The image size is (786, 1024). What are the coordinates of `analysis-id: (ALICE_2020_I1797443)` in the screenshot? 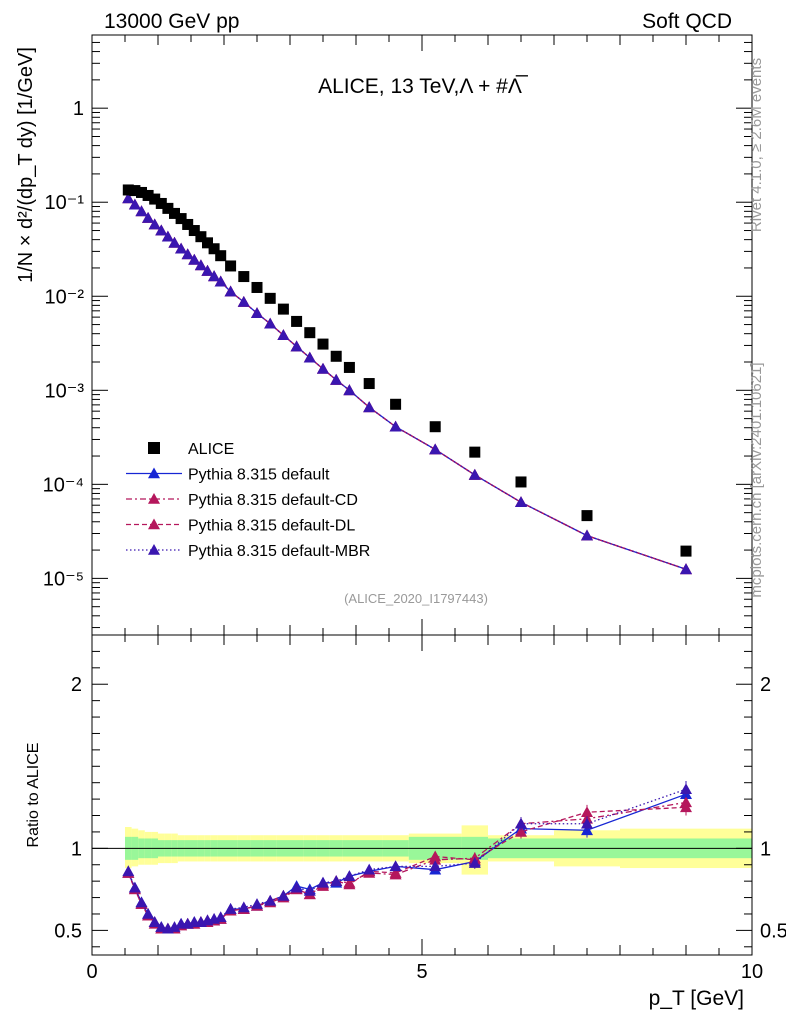 It's located at (416, 598).